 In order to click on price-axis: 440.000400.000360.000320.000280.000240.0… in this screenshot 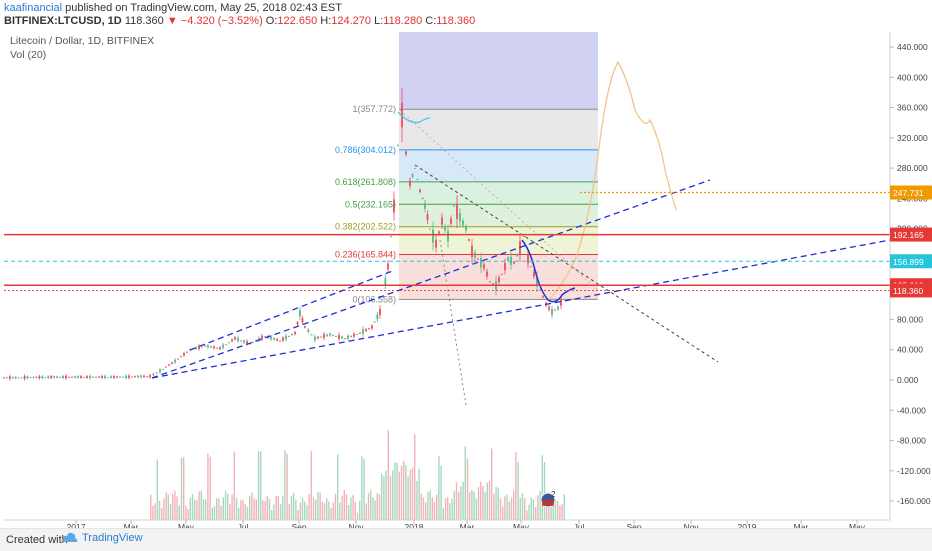, I will do `click(910, 276)`.